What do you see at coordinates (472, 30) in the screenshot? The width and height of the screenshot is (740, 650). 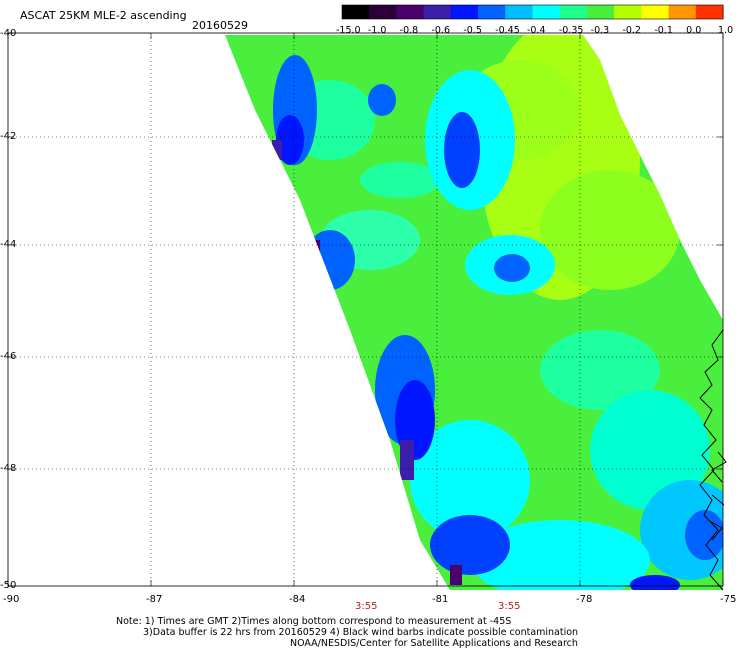 I see `colorbar-label: -0.5` at bounding box center [472, 30].